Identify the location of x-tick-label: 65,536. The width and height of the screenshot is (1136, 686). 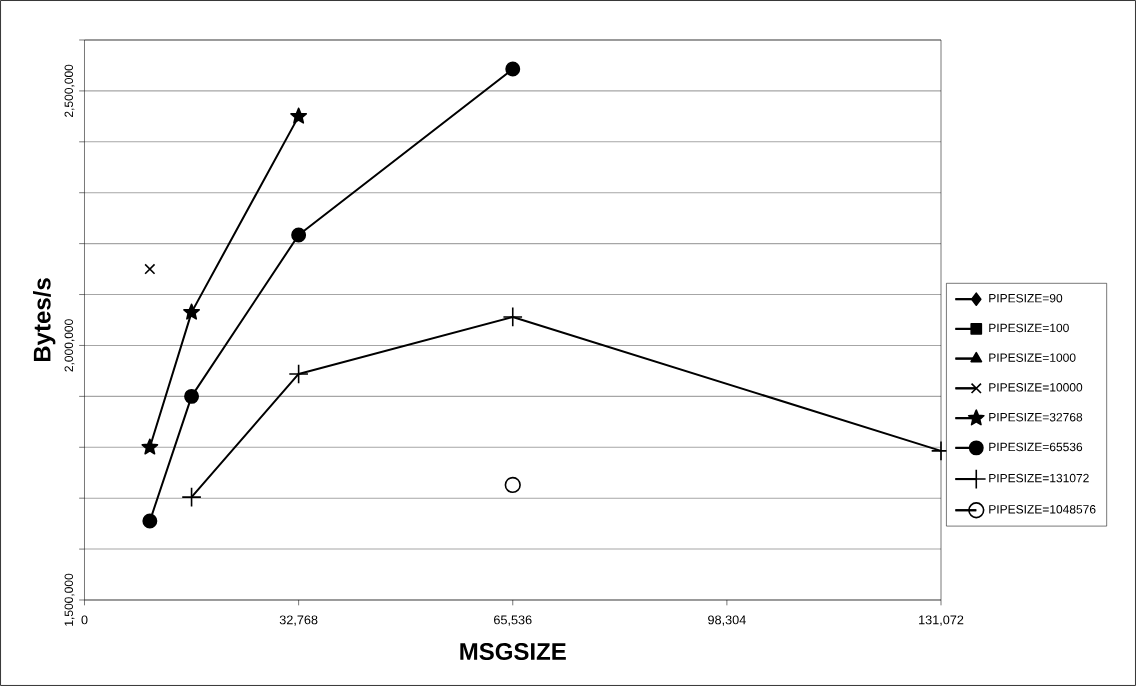
(513, 620).